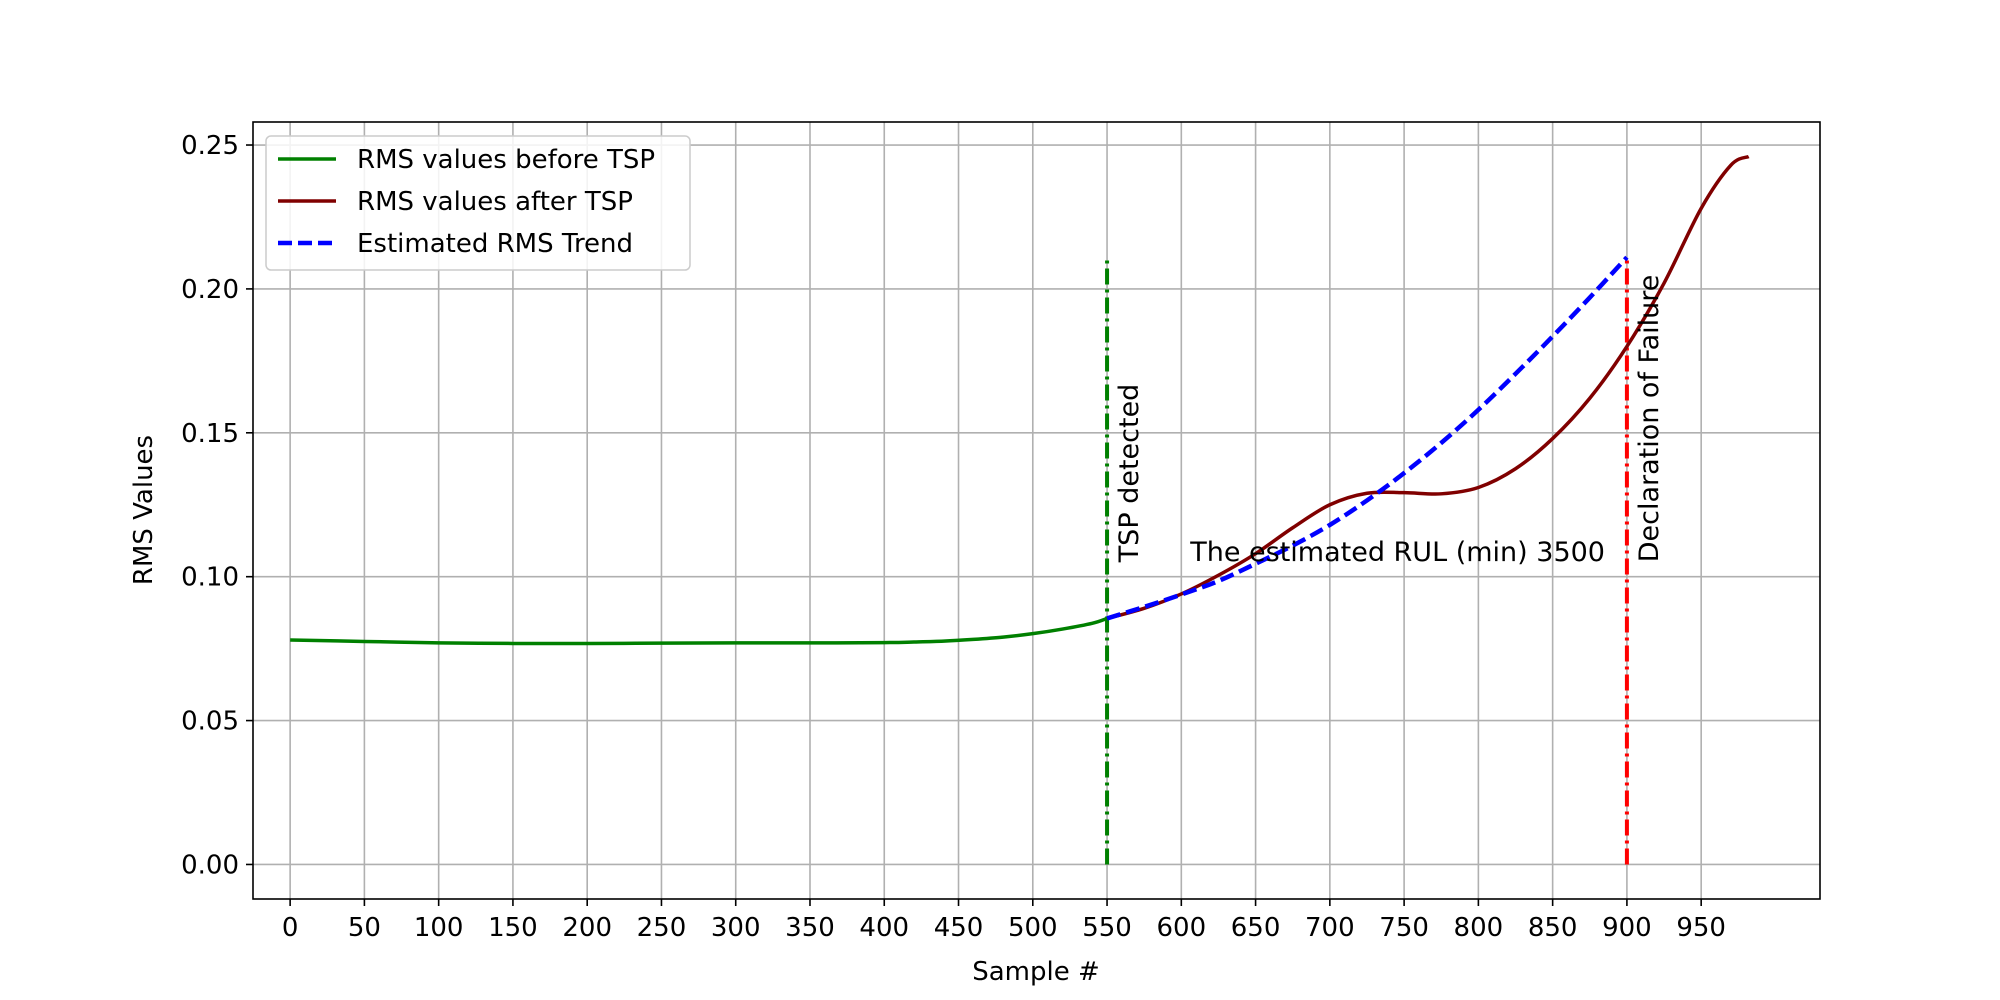  I want to click on y-tick-label-3: 0.15, so click(210, 434).